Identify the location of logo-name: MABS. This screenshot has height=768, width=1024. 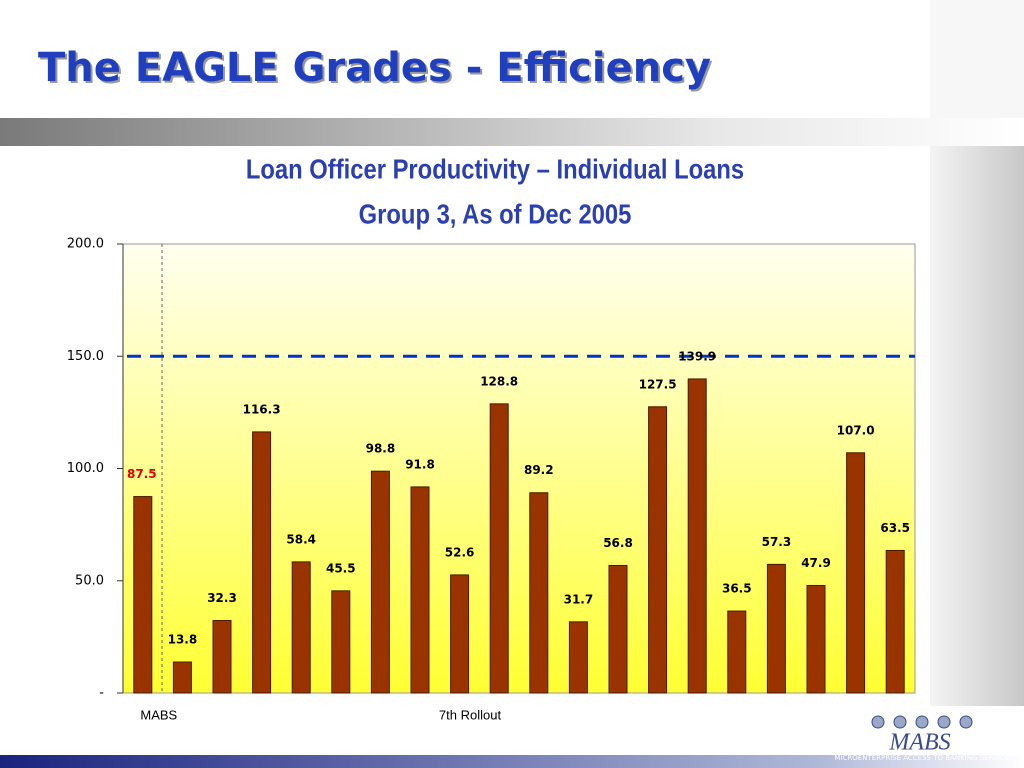
(919, 743).